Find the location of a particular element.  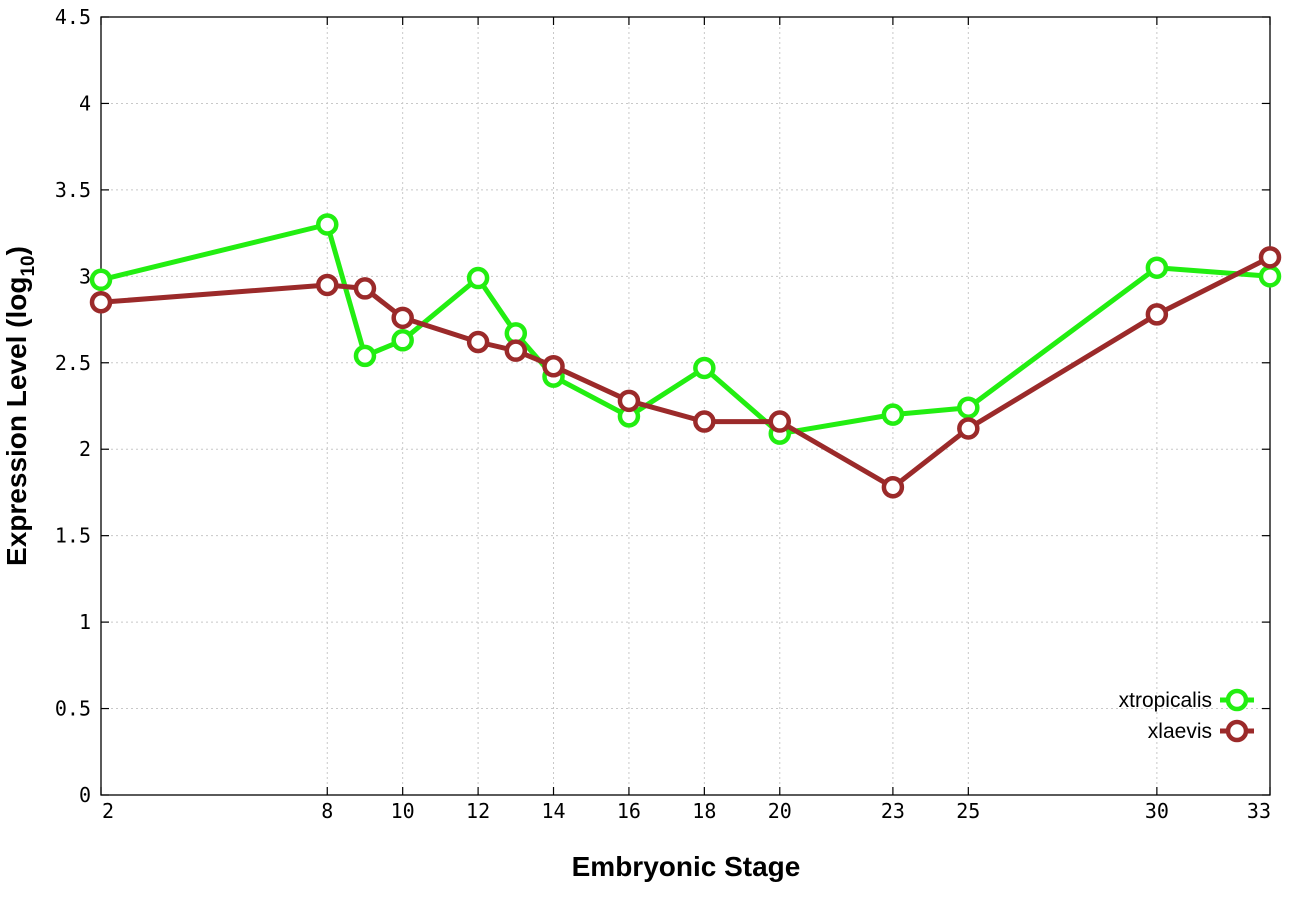

legend-item-xlaevis: xlaevis is located at coordinates (1201, 731).